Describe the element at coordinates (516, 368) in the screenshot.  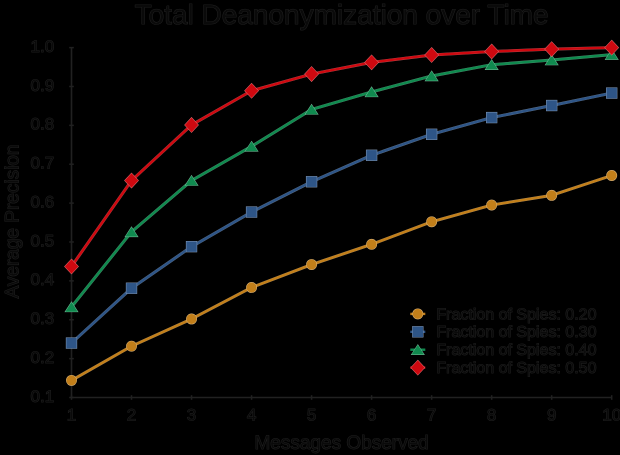
I see `svg-text: Fraction of Spies: 0.50` at that location.